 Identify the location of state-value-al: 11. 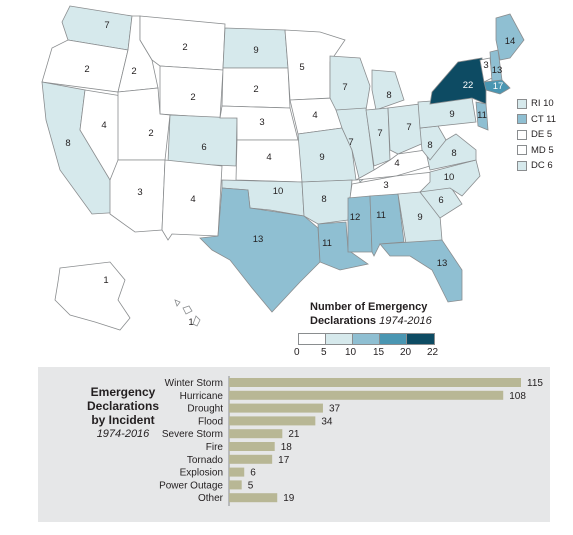
(381, 215).